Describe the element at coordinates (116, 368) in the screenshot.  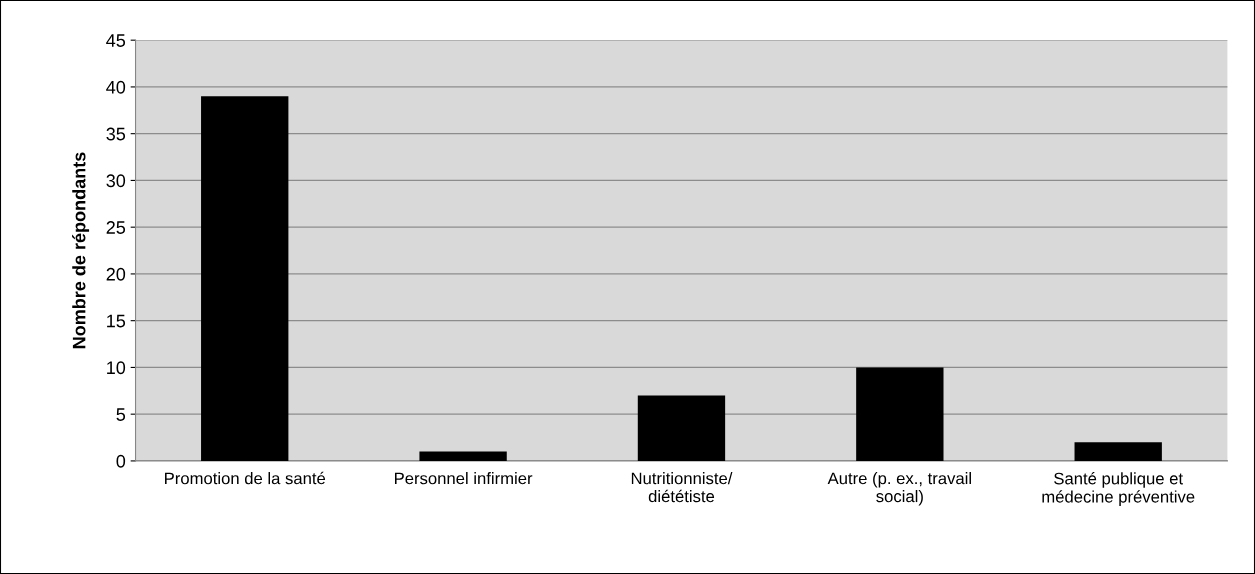
I see `y-tick-label: 10` at that location.